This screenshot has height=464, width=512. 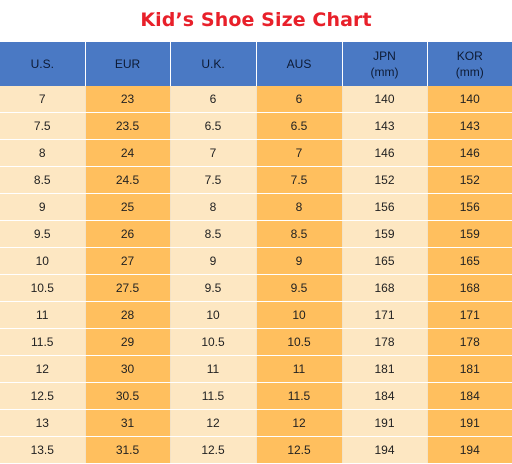 I want to click on table-cell: 159, so click(x=384, y=234).